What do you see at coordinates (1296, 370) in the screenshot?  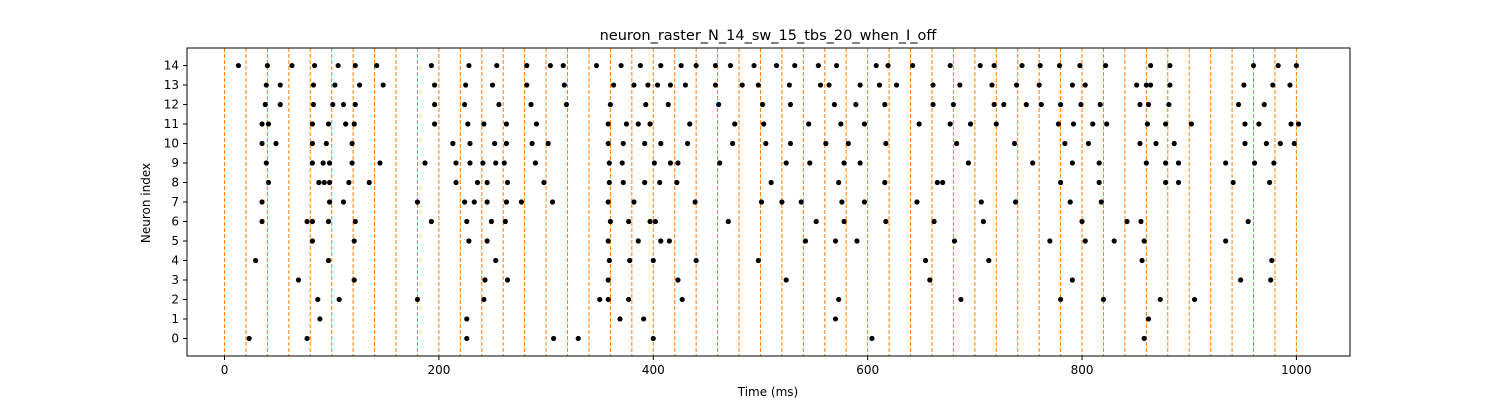 I see `x-tick-label: 1000` at bounding box center [1296, 370].